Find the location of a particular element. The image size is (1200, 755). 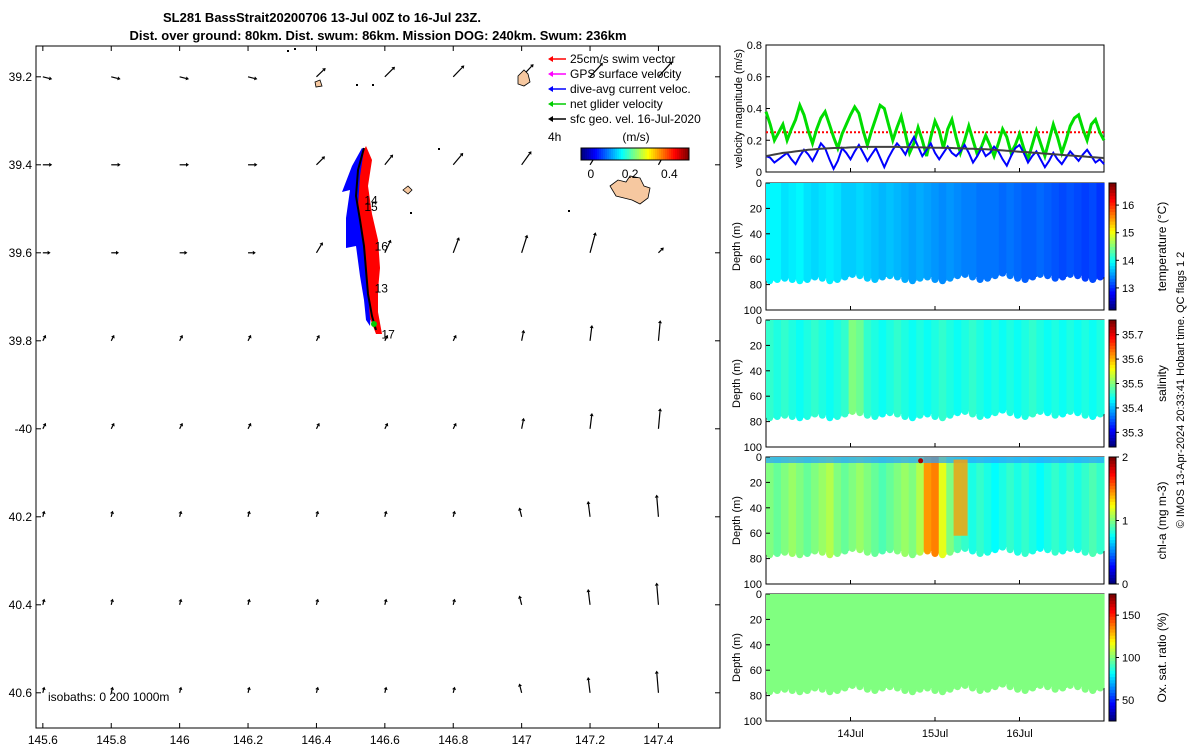

depth-tick-label: 100 is located at coordinates (753, 311).